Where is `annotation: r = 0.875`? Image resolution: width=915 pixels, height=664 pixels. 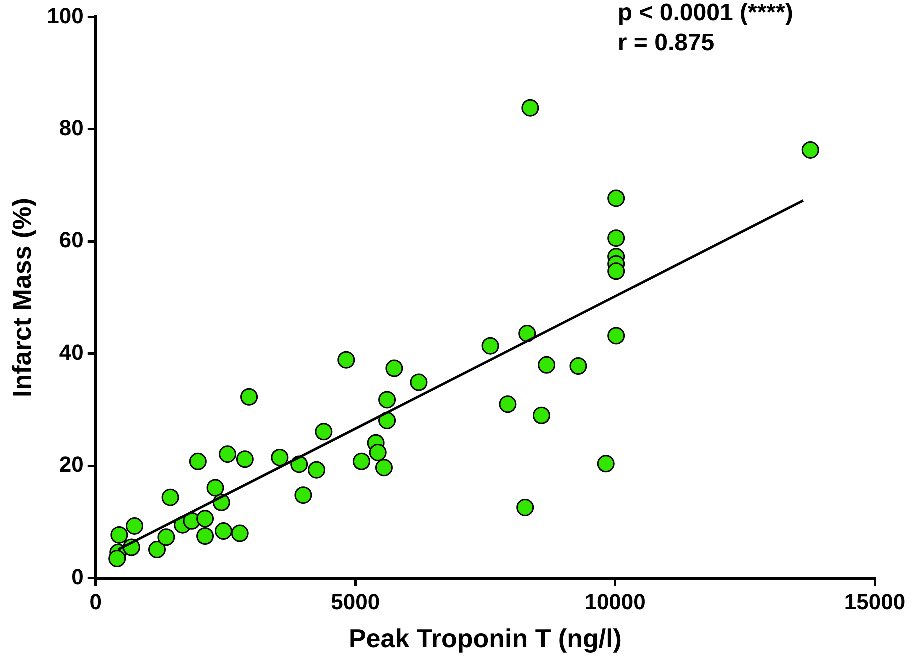
annotation: r = 0.875 is located at coordinates (666, 43).